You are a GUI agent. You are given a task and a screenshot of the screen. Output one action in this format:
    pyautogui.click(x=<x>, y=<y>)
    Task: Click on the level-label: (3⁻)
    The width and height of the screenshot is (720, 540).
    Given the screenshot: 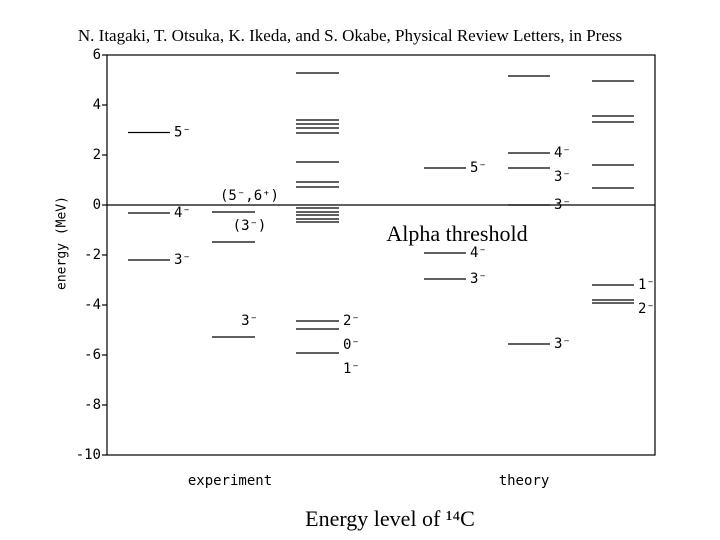 What is the action you would take?
    pyautogui.click(x=250, y=226)
    